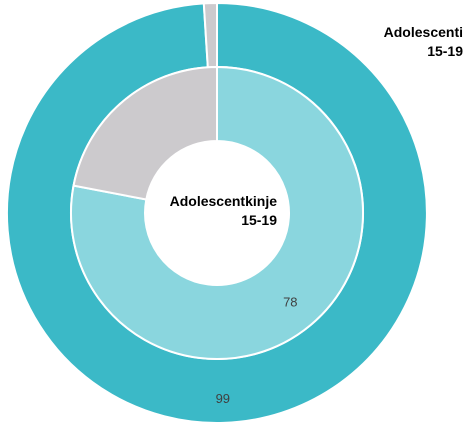  What do you see at coordinates (224, 201) in the screenshot?
I see `inner-ring-title-line-1: Adolescentkinje` at bounding box center [224, 201].